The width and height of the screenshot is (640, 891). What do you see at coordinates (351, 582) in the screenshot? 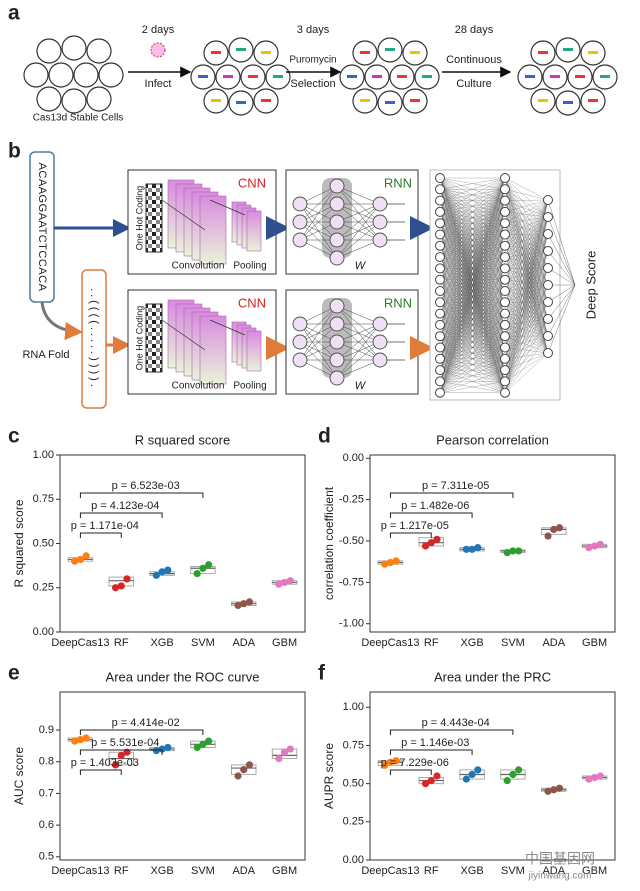
I see `y-tick-label: -0.75` at bounding box center [351, 582].